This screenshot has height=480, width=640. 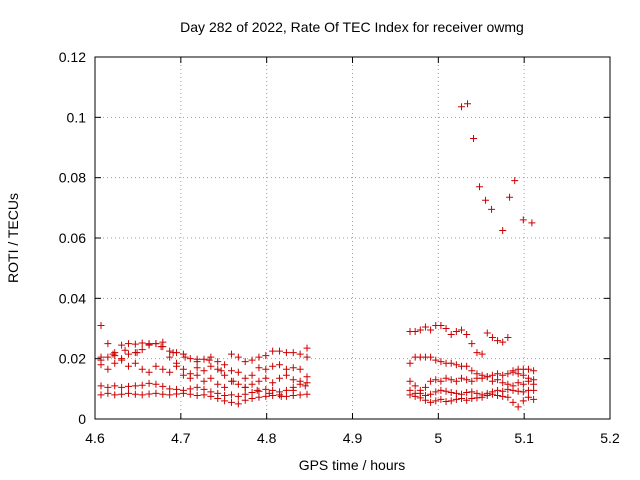 What do you see at coordinates (438, 438) in the screenshot?
I see `x-tick-label: 5` at bounding box center [438, 438].